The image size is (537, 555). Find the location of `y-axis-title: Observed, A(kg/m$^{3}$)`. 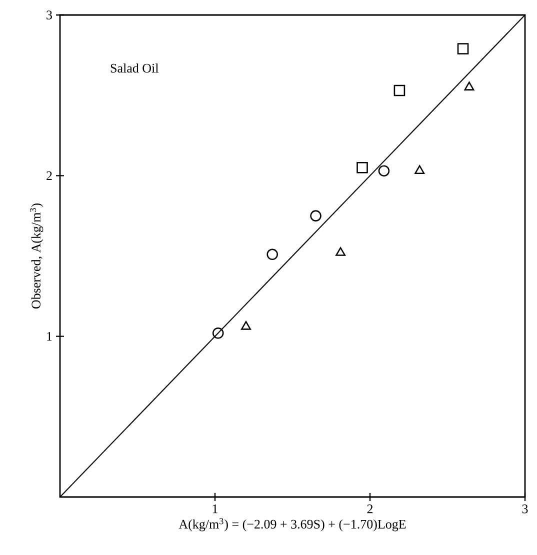

y-axis-title: Observed, A(kg/m$^{3}$) is located at coordinates (37, 256).